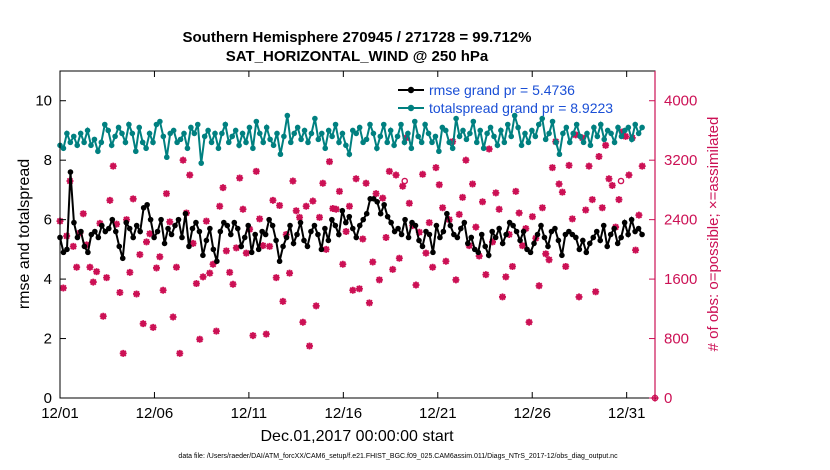  I want to click on chart-title-line2: SAT_HORIZONTAL_WIND @ 250 hPa, so click(357, 56).